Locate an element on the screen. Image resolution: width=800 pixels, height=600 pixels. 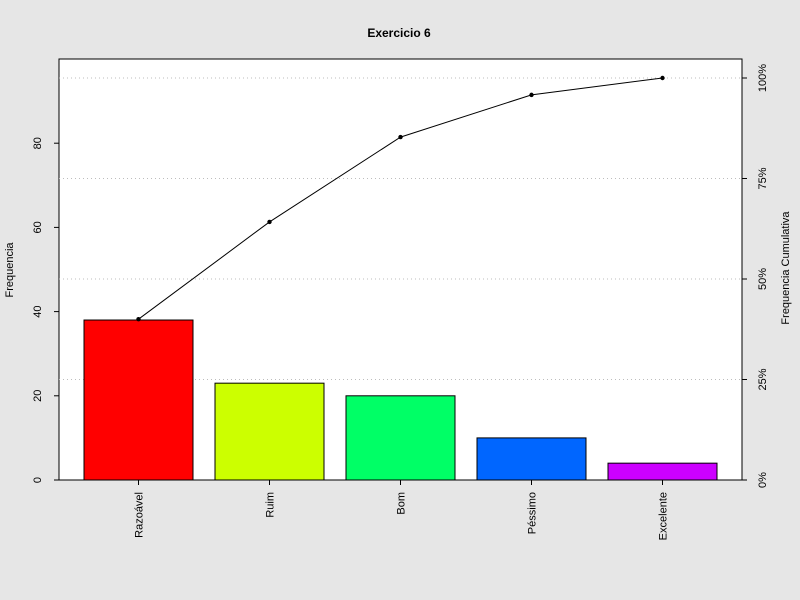
x-tick-label-0: Razoável is located at coordinates (140, 515).